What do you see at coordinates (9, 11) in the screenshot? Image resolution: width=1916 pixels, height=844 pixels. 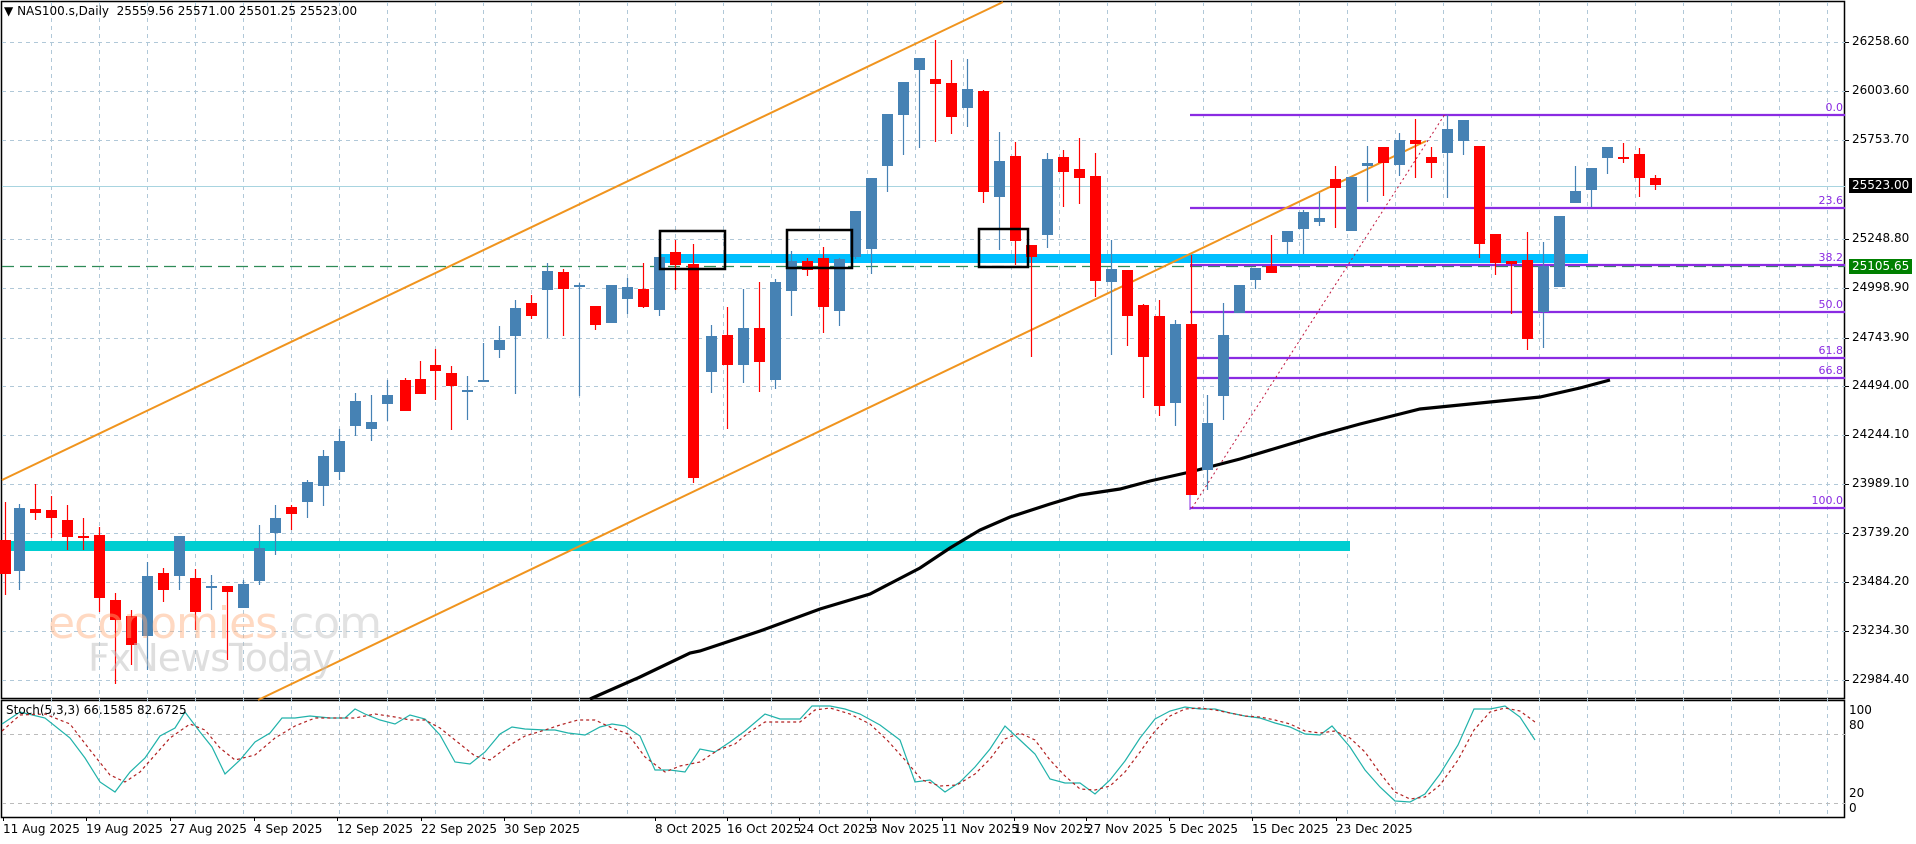 I see `collapse-arrow-icon: ▼` at bounding box center [9, 11].